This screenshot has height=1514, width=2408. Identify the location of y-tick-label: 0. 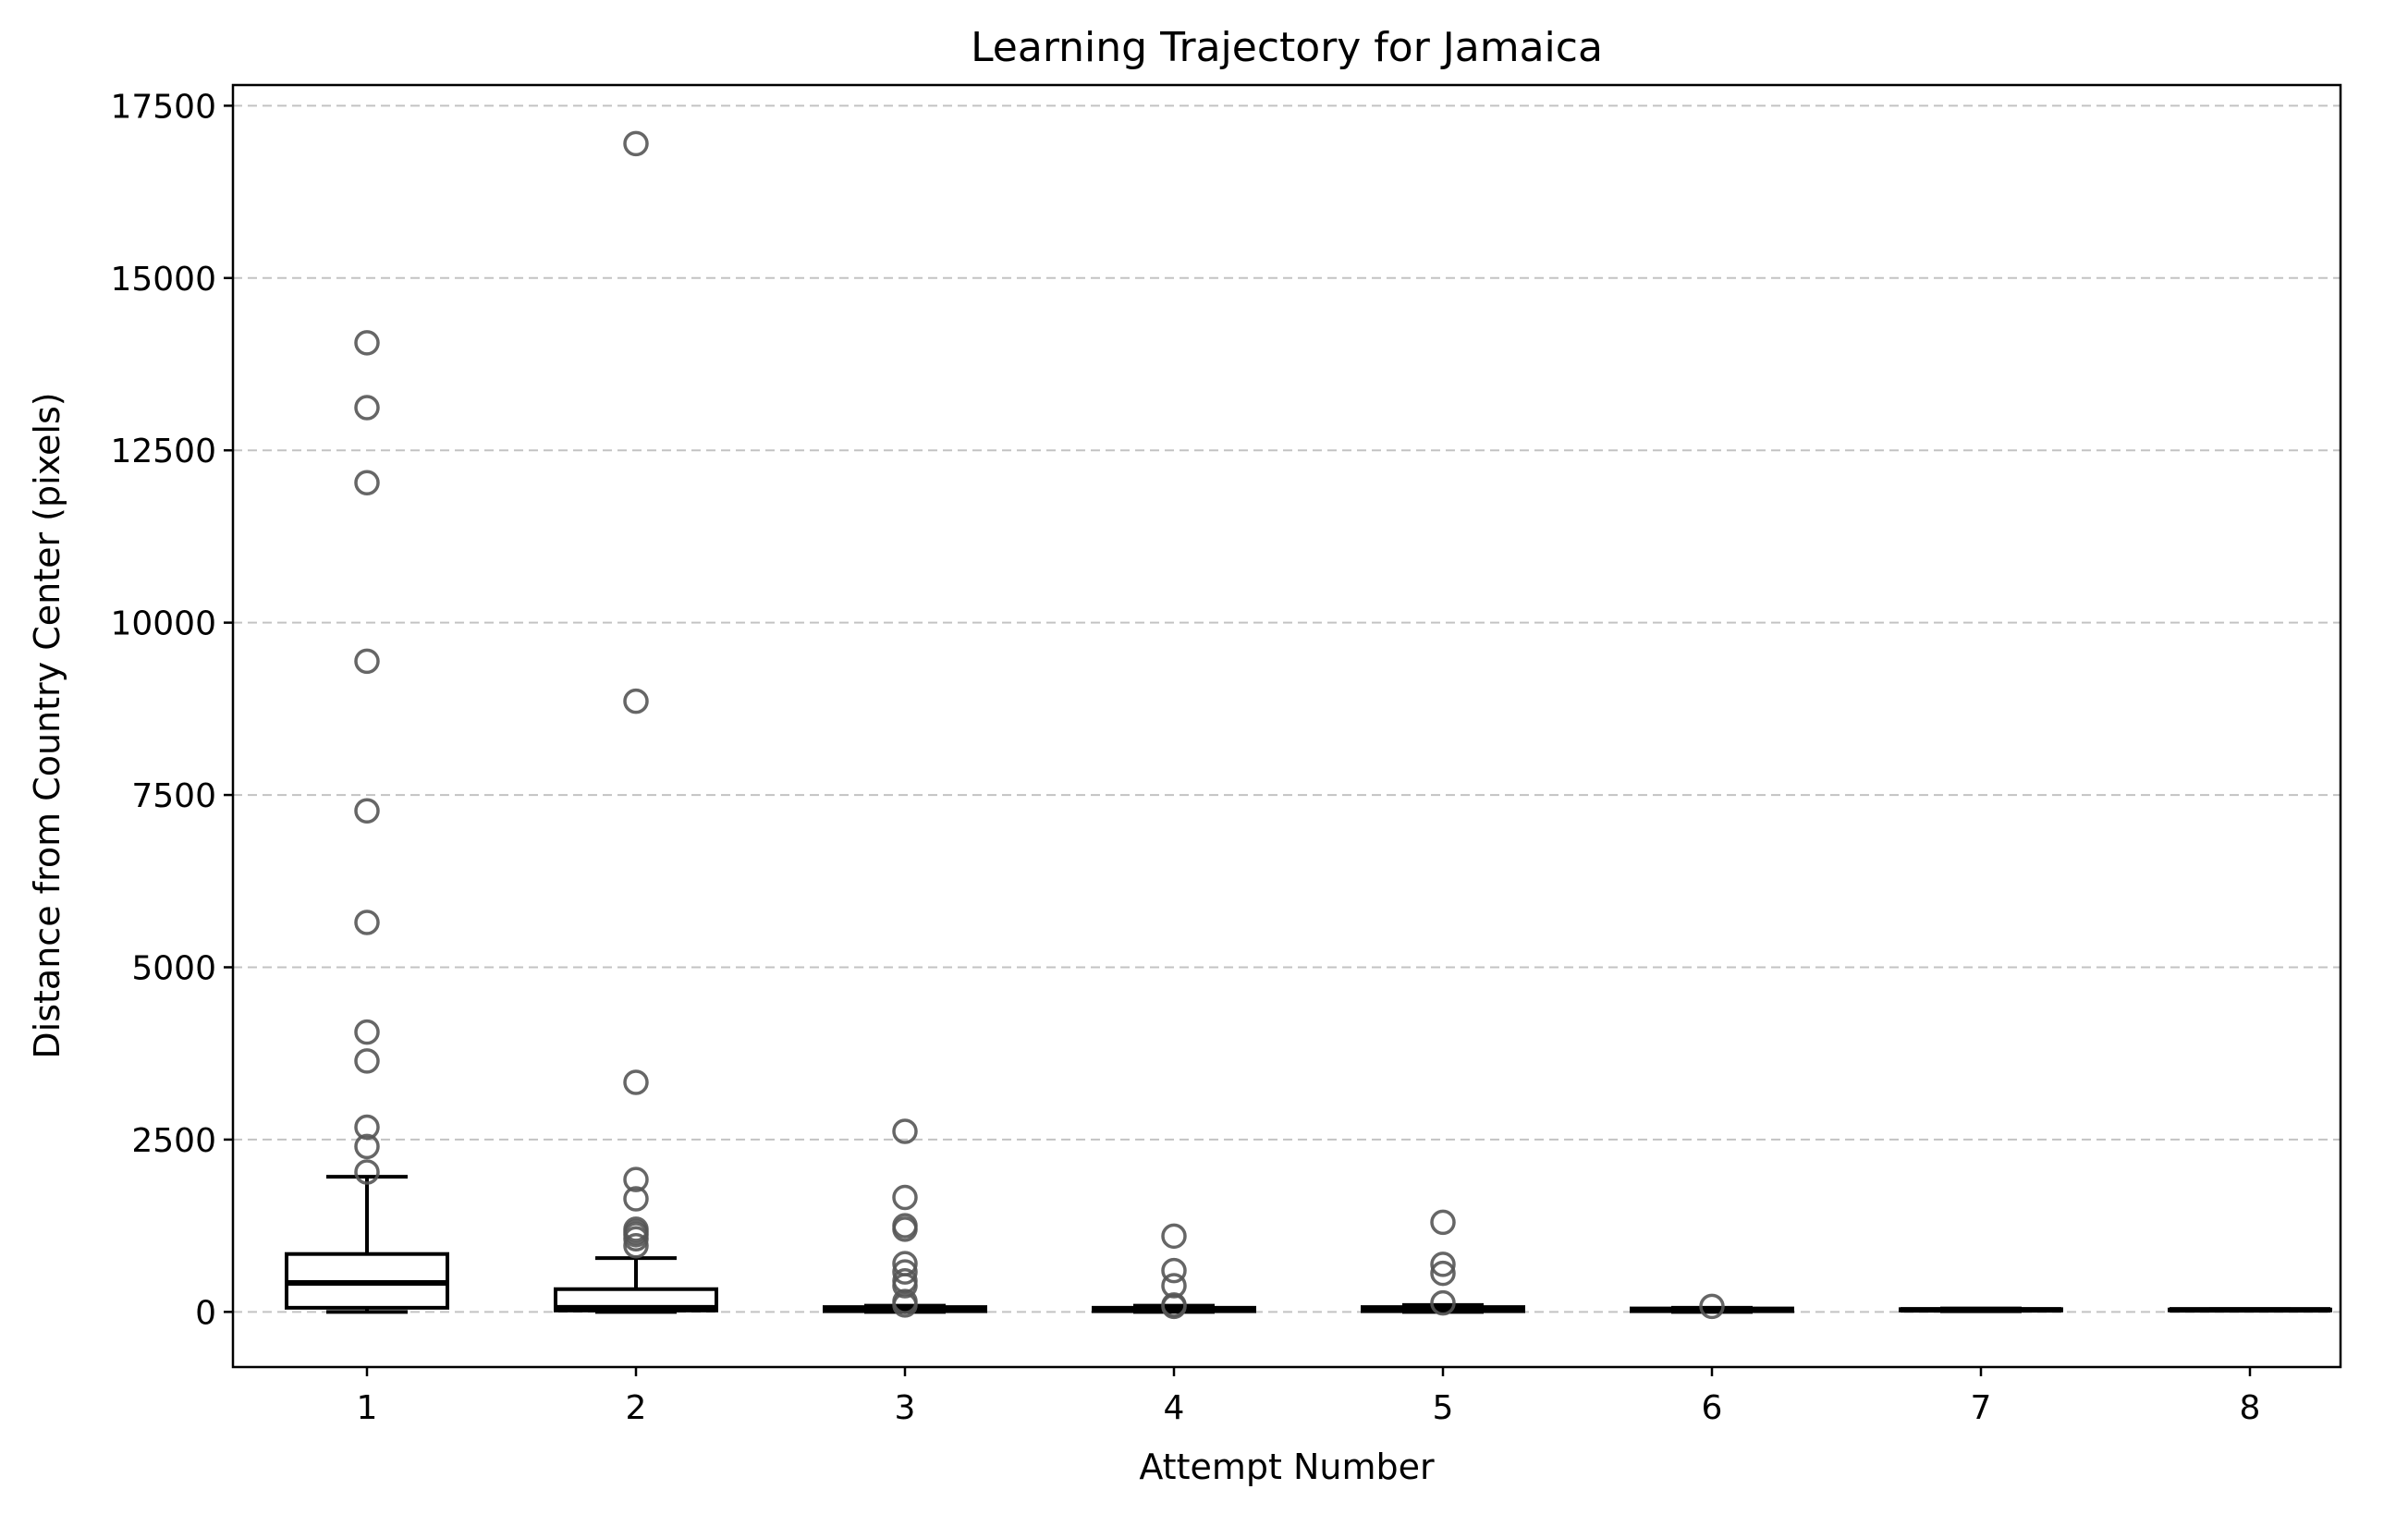
(205, 1313).